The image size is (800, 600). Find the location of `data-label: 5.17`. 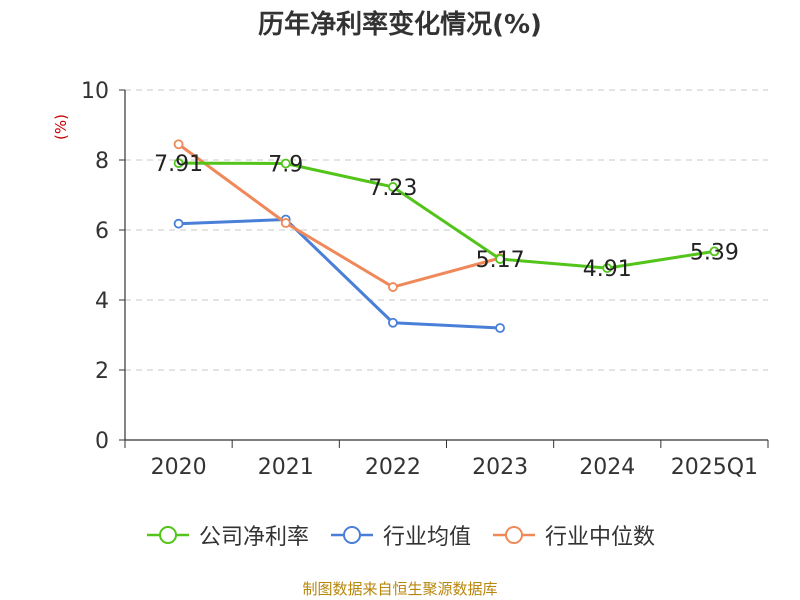

data-label: 5.17 is located at coordinates (500, 260).